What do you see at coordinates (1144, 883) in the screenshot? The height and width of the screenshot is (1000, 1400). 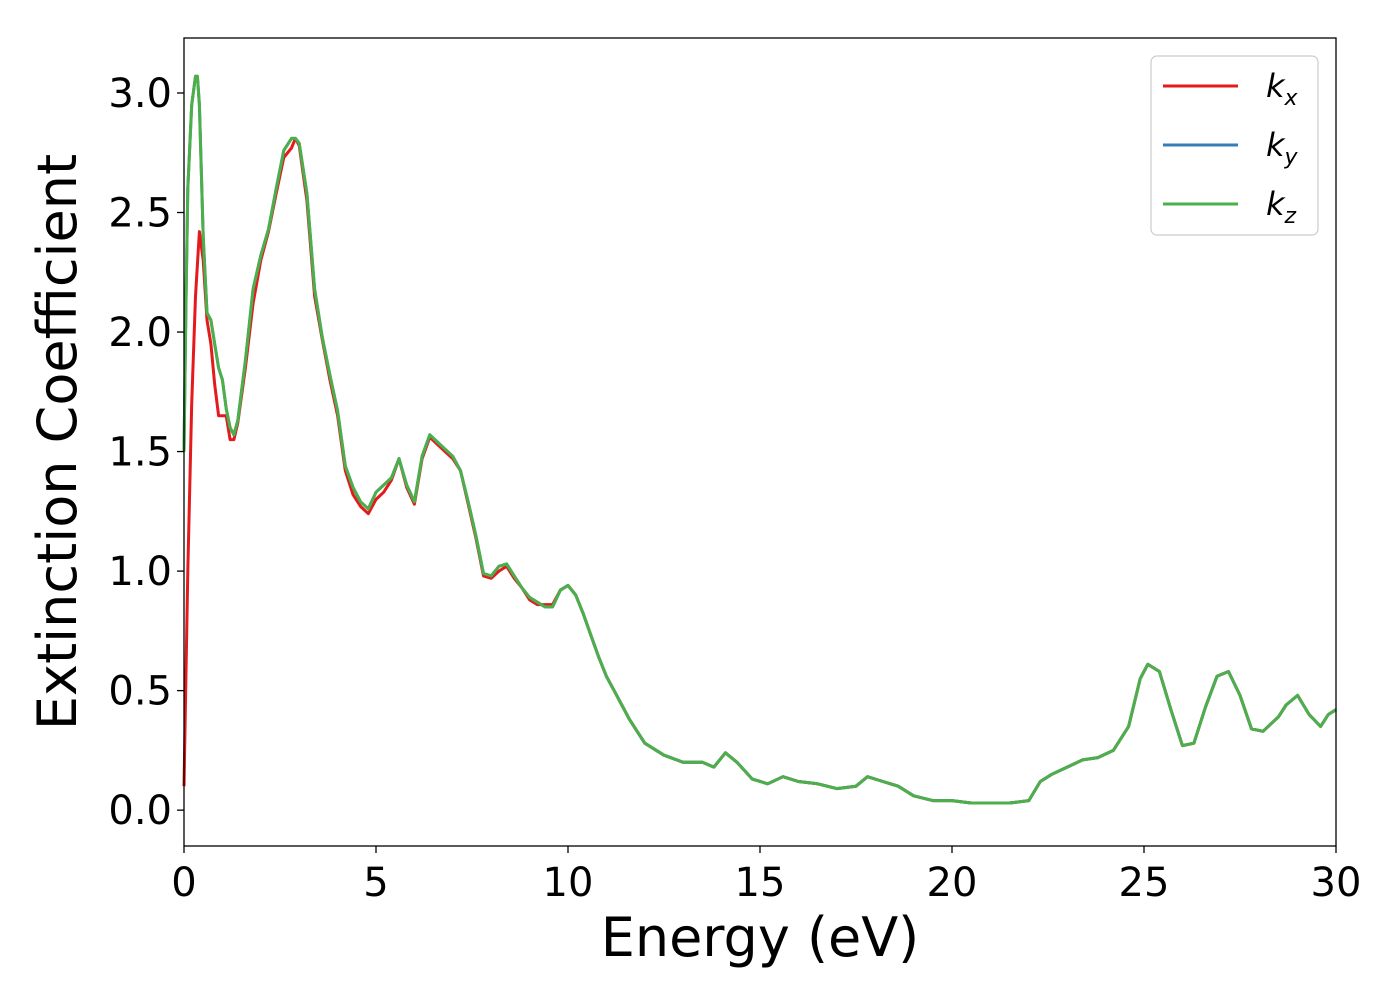 I see `x-tick-label: 25` at bounding box center [1144, 883].